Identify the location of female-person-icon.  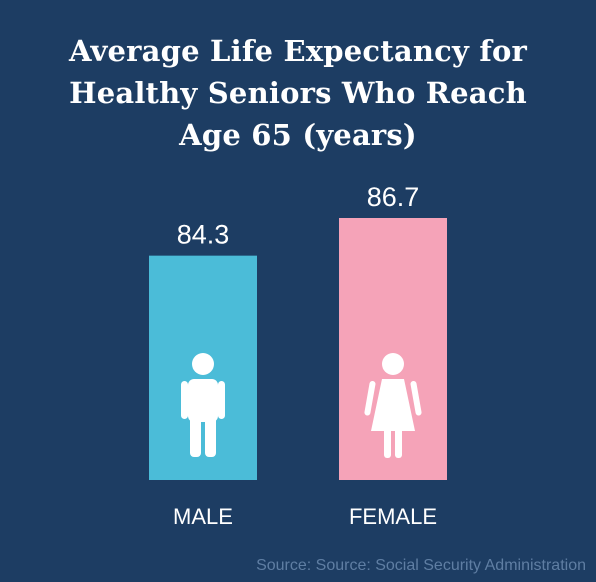
(393, 405).